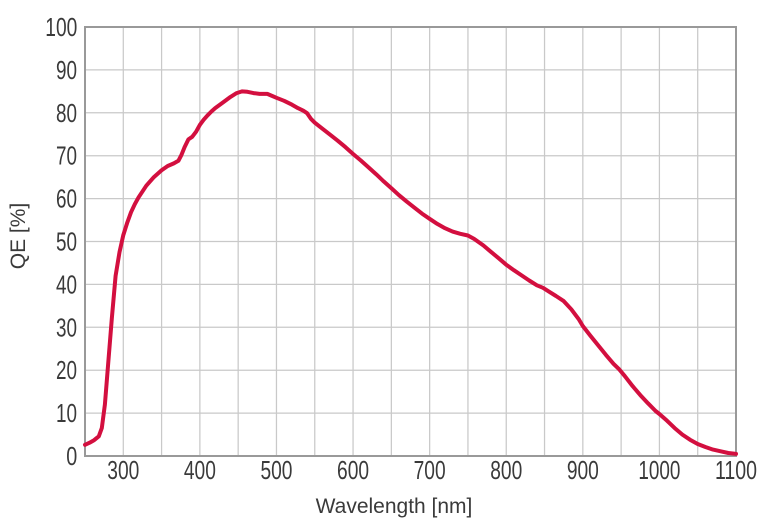 The width and height of the screenshot is (768, 531). What do you see at coordinates (66, 113) in the screenshot?
I see `y-tick-label: 80` at bounding box center [66, 113].